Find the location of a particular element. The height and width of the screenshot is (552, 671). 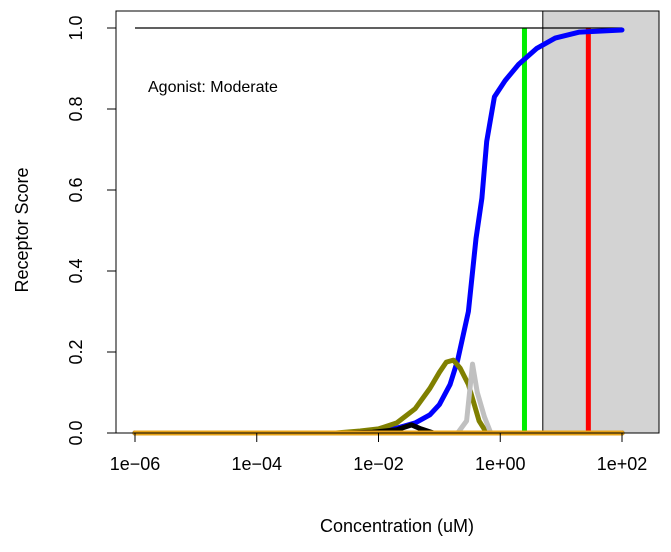

shaded-region is located at coordinates (601, 222).